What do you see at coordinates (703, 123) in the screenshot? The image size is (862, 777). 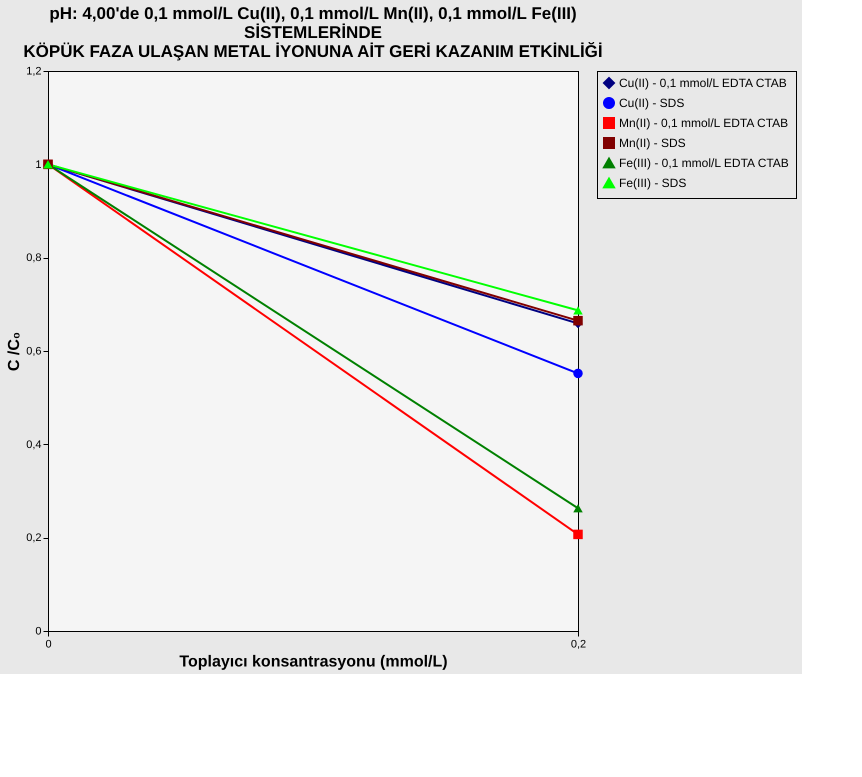 I see `legend-label: Mn(II) - 0,1 mmol/L EDTA CTAB` at bounding box center [703, 123].